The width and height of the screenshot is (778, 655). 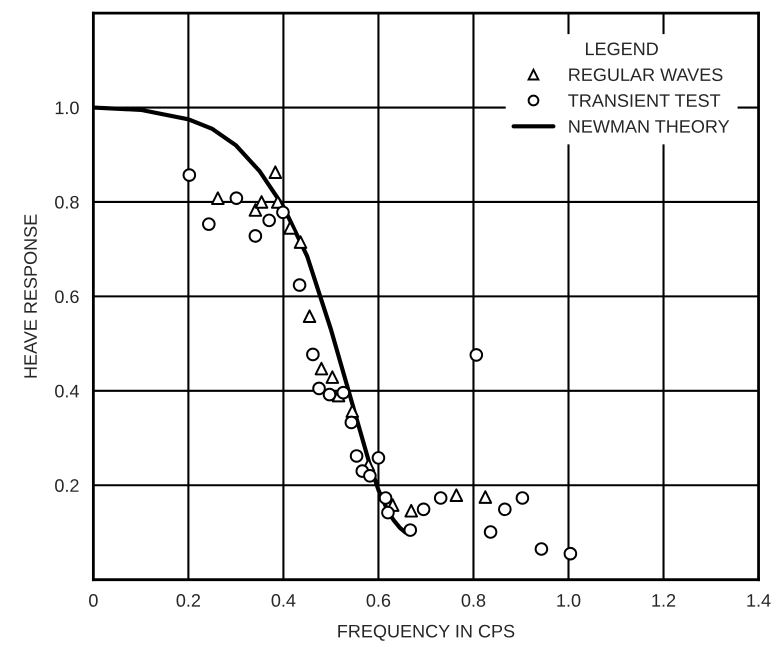 I want to click on legend-label: REGULAR WAVES, so click(x=645, y=75).